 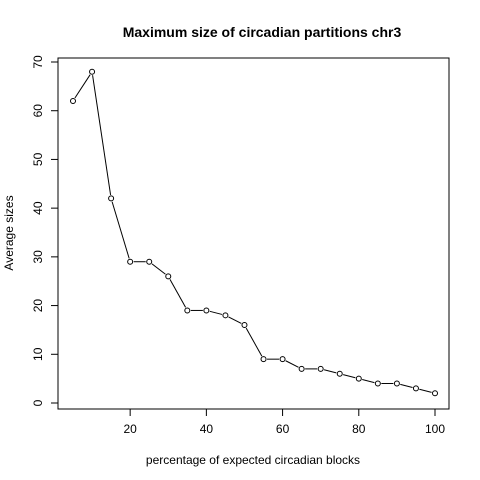 What do you see at coordinates (435, 429) in the screenshot?
I see `x-tick-label: 100` at bounding box center [435, 429].